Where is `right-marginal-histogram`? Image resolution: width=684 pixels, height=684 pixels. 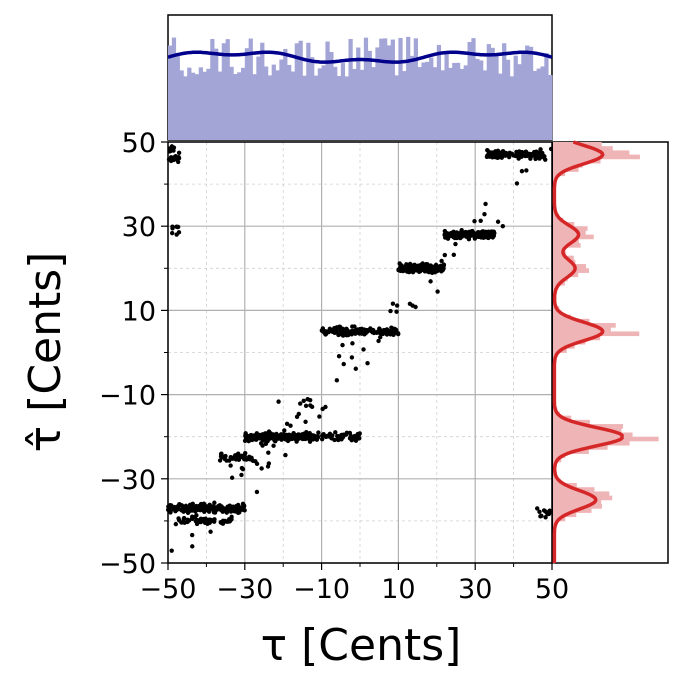
right-marginal-histogram is located at coordinates (610, 352).